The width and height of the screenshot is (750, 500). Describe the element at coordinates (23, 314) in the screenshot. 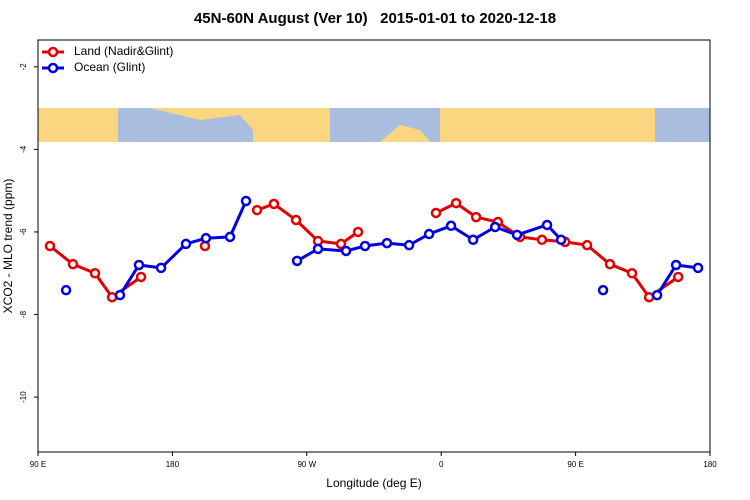

I see `y-tick-label: -8` at that location.